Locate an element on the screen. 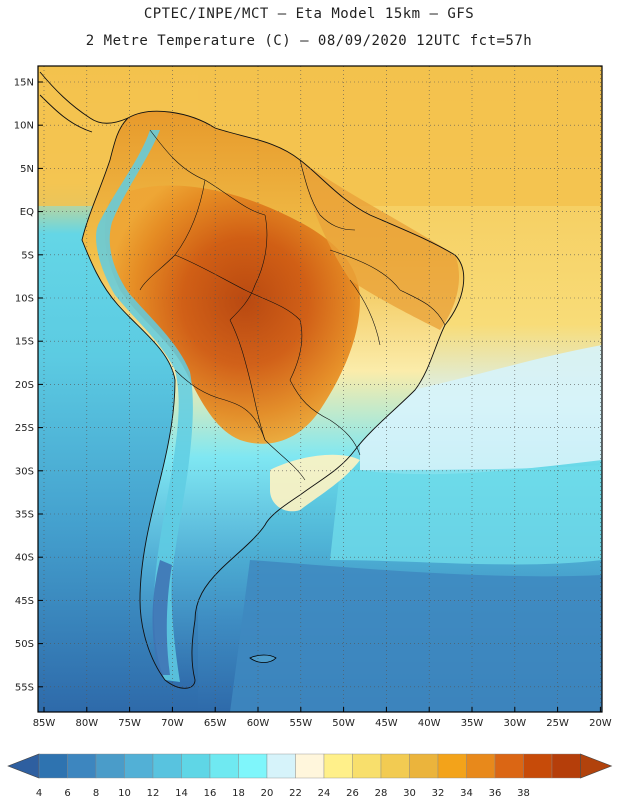 Image resolution: width=618 pixels, height=800 pixels. colorbar-label: 10 is located at coordinates (124, 793).